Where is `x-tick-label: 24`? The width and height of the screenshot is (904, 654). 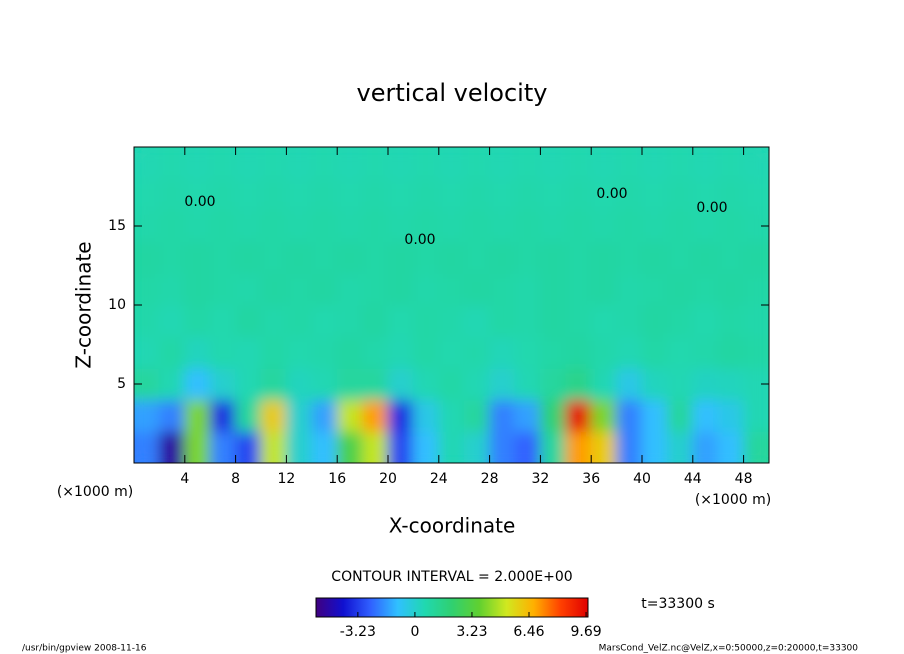
x-tick-label: 24 is located at coordinates (439, 479).